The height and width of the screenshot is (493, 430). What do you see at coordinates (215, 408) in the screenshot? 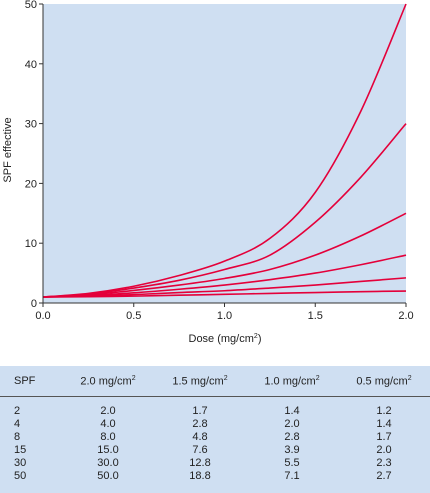
I see `table-row: 2 2.0 1.7 1.4 1.2` at bounding box center [215, 408].